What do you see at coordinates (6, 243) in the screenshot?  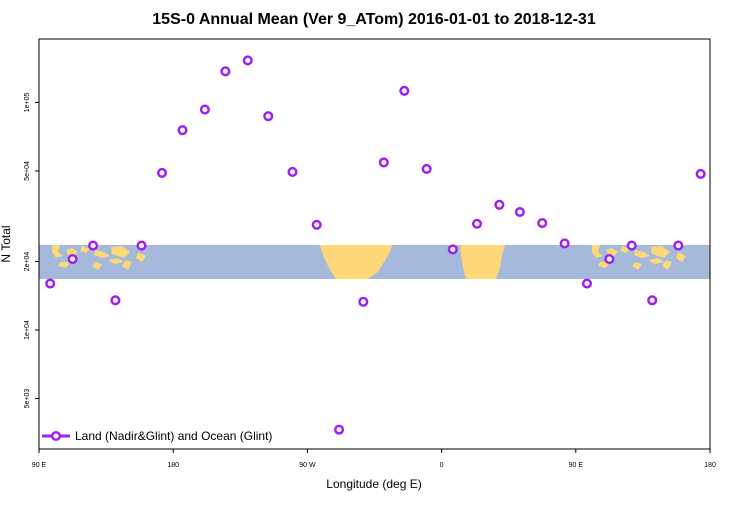 I see `y-axis-label: N Total` at bounding box center [6, 243].